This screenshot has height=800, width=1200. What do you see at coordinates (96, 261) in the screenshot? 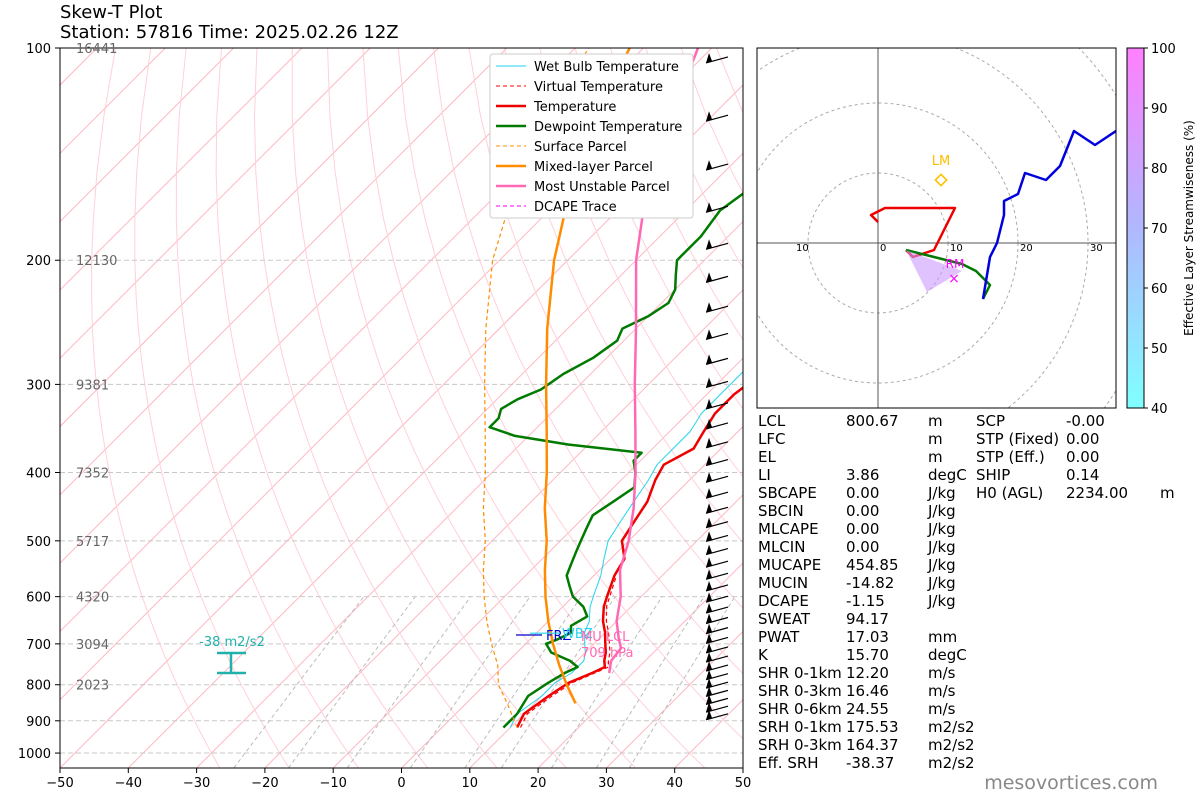
I see `height-label: 12130` at bounding box center [96, 261].